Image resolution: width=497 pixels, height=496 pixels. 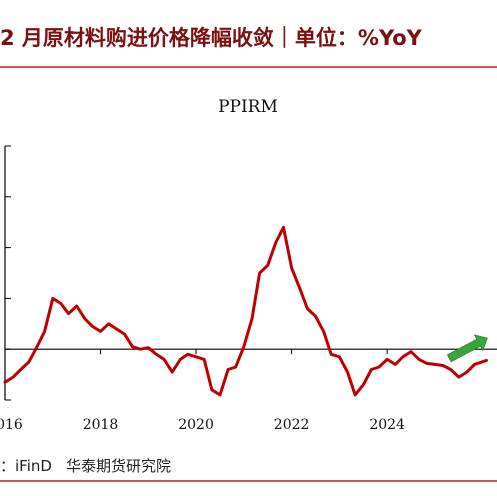 What do you see at coordinates (248, 67) in the screenshot?
I see `header-rule` at bounding box center [248, 67].